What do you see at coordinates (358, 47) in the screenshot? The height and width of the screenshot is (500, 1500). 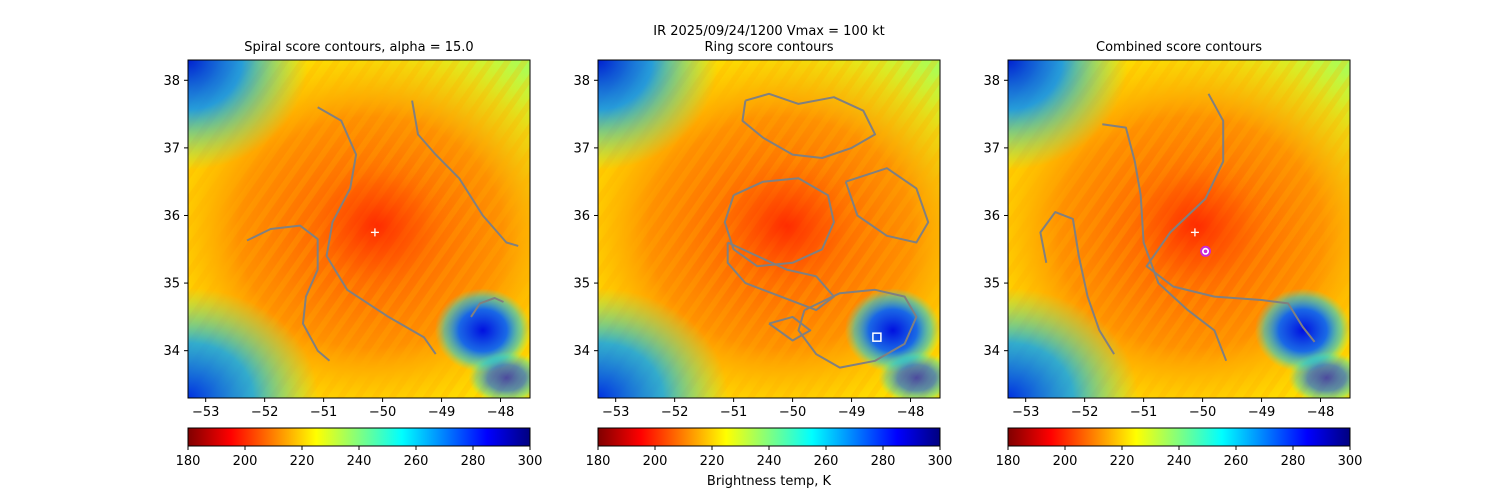 I see `panel-title: Spiral score contours, alpha = 15.0` at bounding box center [358, 47].